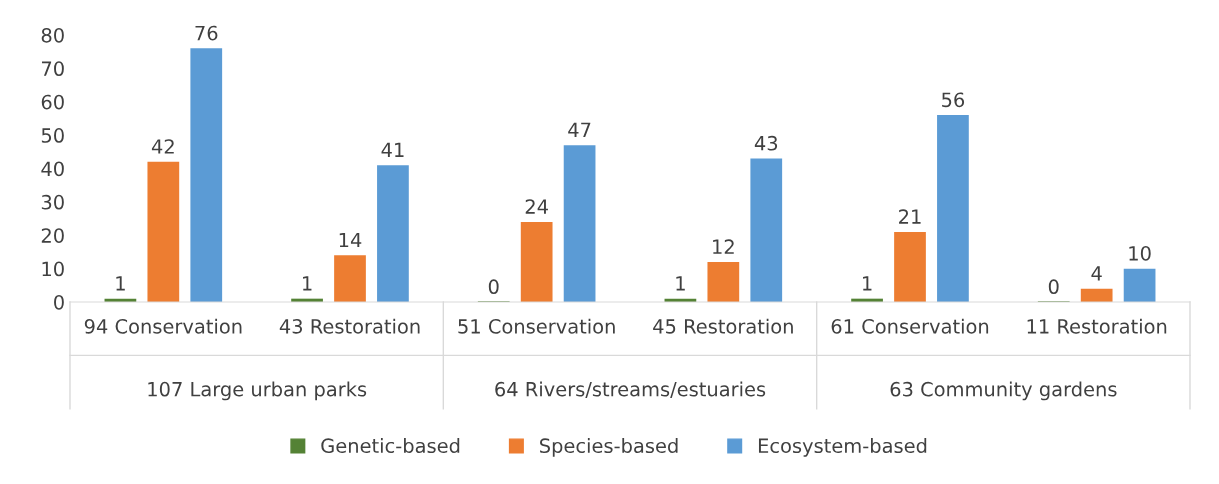 The height and width of the screenshot is (484, 1219). Describe the element at coordinates (1097, 326) in the screenshot. I see `x-tick-label: 11 Restoration` at that location.